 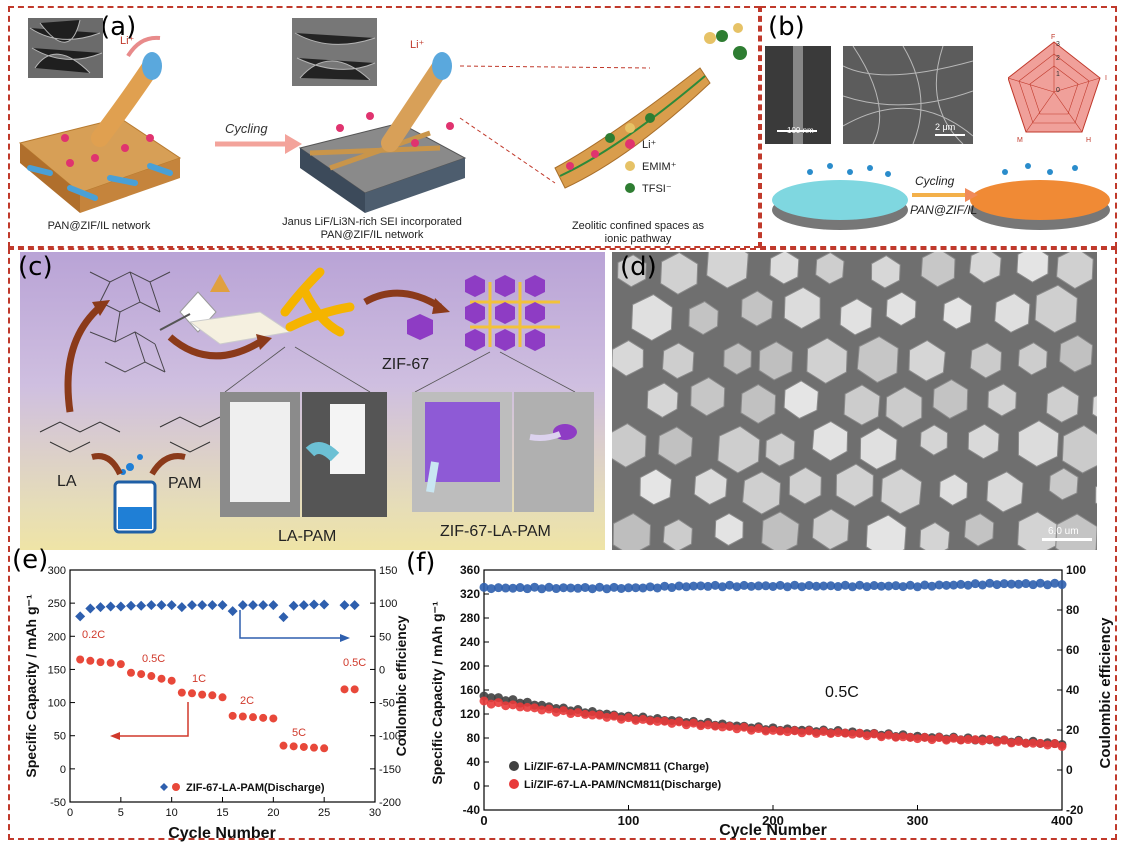 I want to click on y-left-tick-label: 40, so click(x=474, y=762).